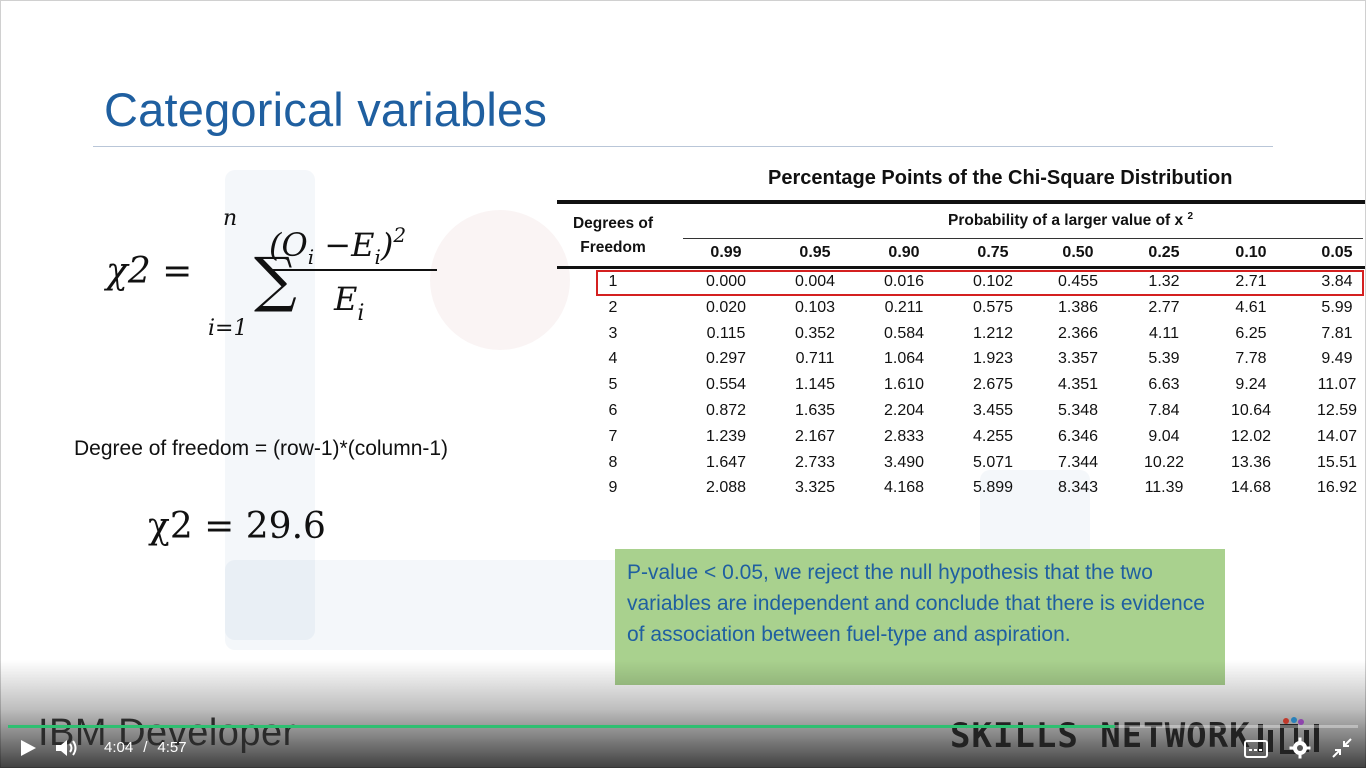 The image size is (1366, 768). Describe the element at coordinates (1164, 488) in the screenshot. I see `value-cell: 11.39` at that location.